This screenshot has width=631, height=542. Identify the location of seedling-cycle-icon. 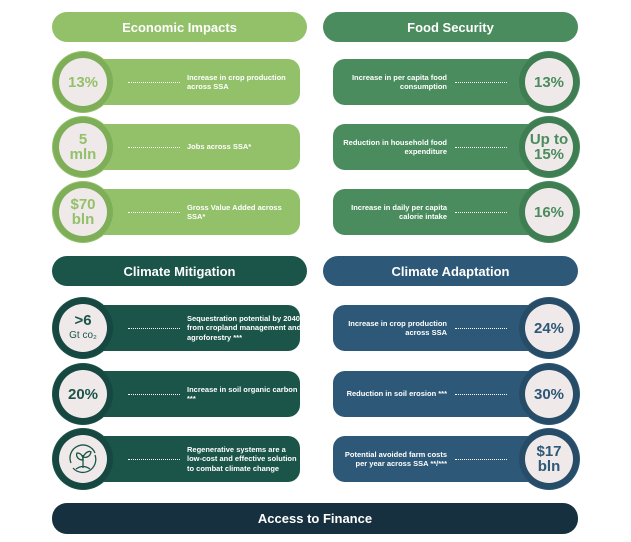
(83, 459).